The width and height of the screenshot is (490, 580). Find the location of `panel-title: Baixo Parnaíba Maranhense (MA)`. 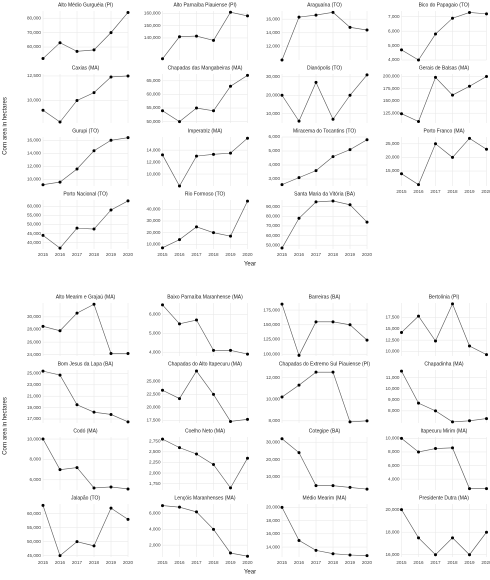

panel-title: Baixo Parnaíba Maranhense (MA) is located at coordinates (205, 297).